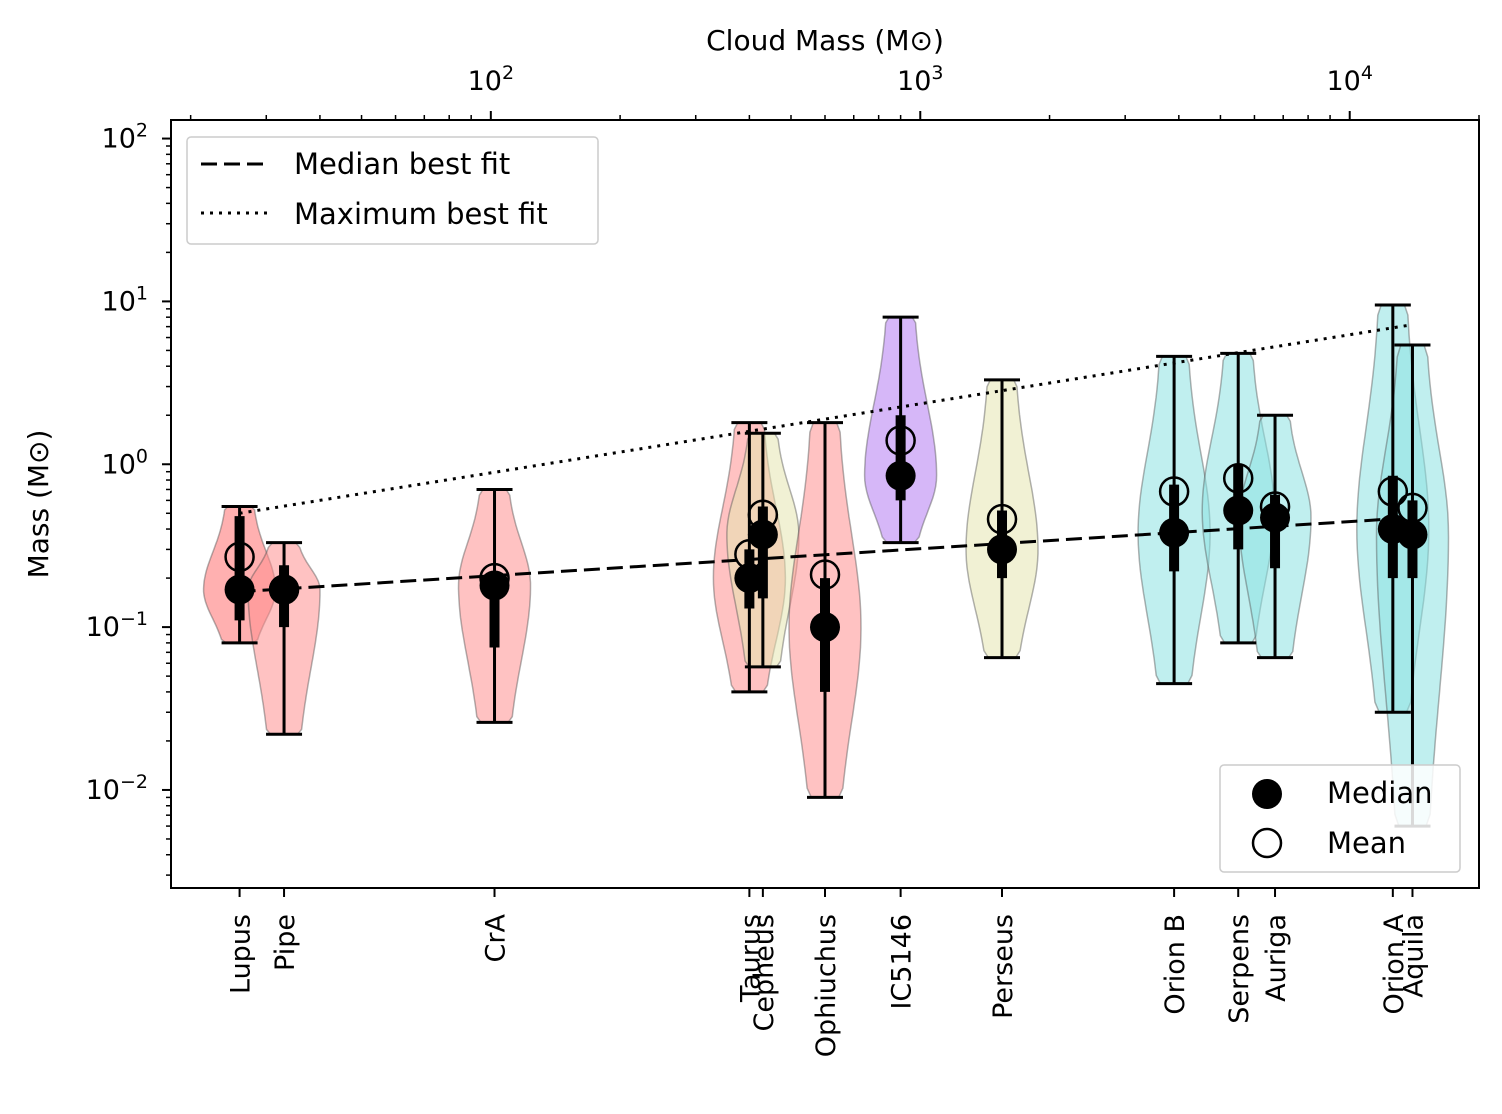 The image size is (1502, 1114). I want to click on legend-median-marker, so click(1267, 794).